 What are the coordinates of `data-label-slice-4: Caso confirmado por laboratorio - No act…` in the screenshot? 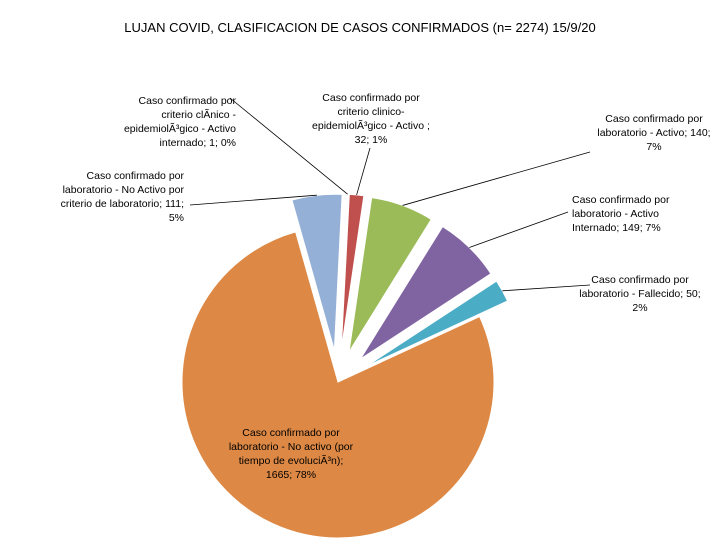 It's located at (291, 454).